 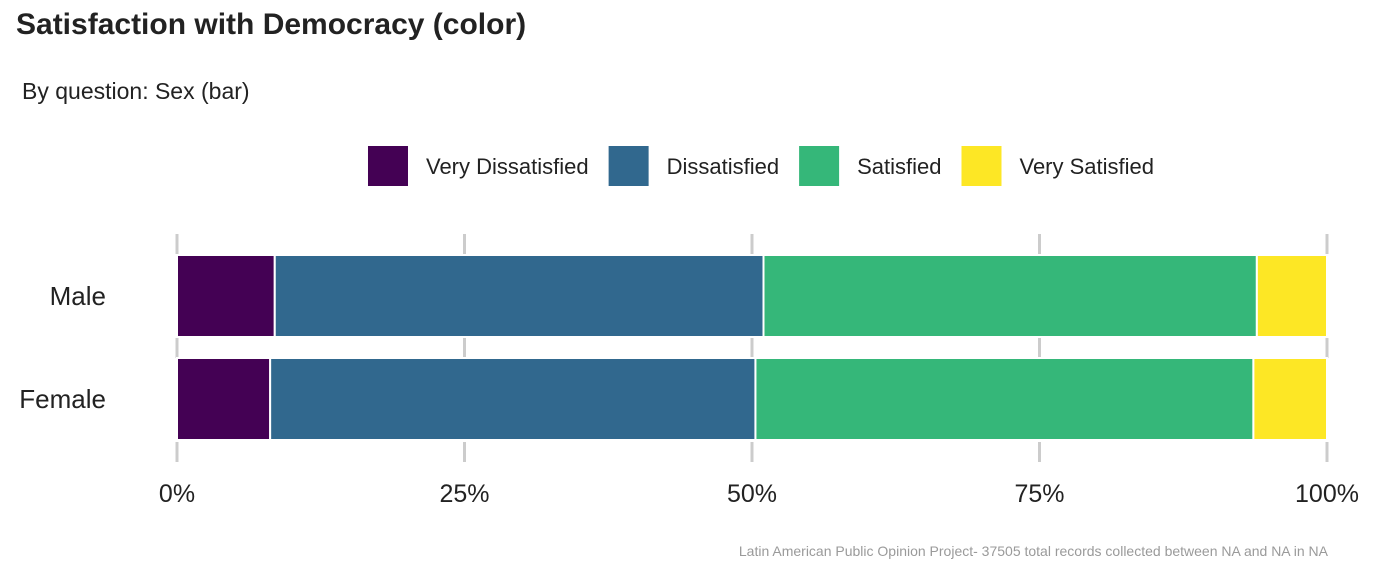 I want to click on legend-label-very-dissatisfied: Very Dissatisfied, so click(x=507, y=166).